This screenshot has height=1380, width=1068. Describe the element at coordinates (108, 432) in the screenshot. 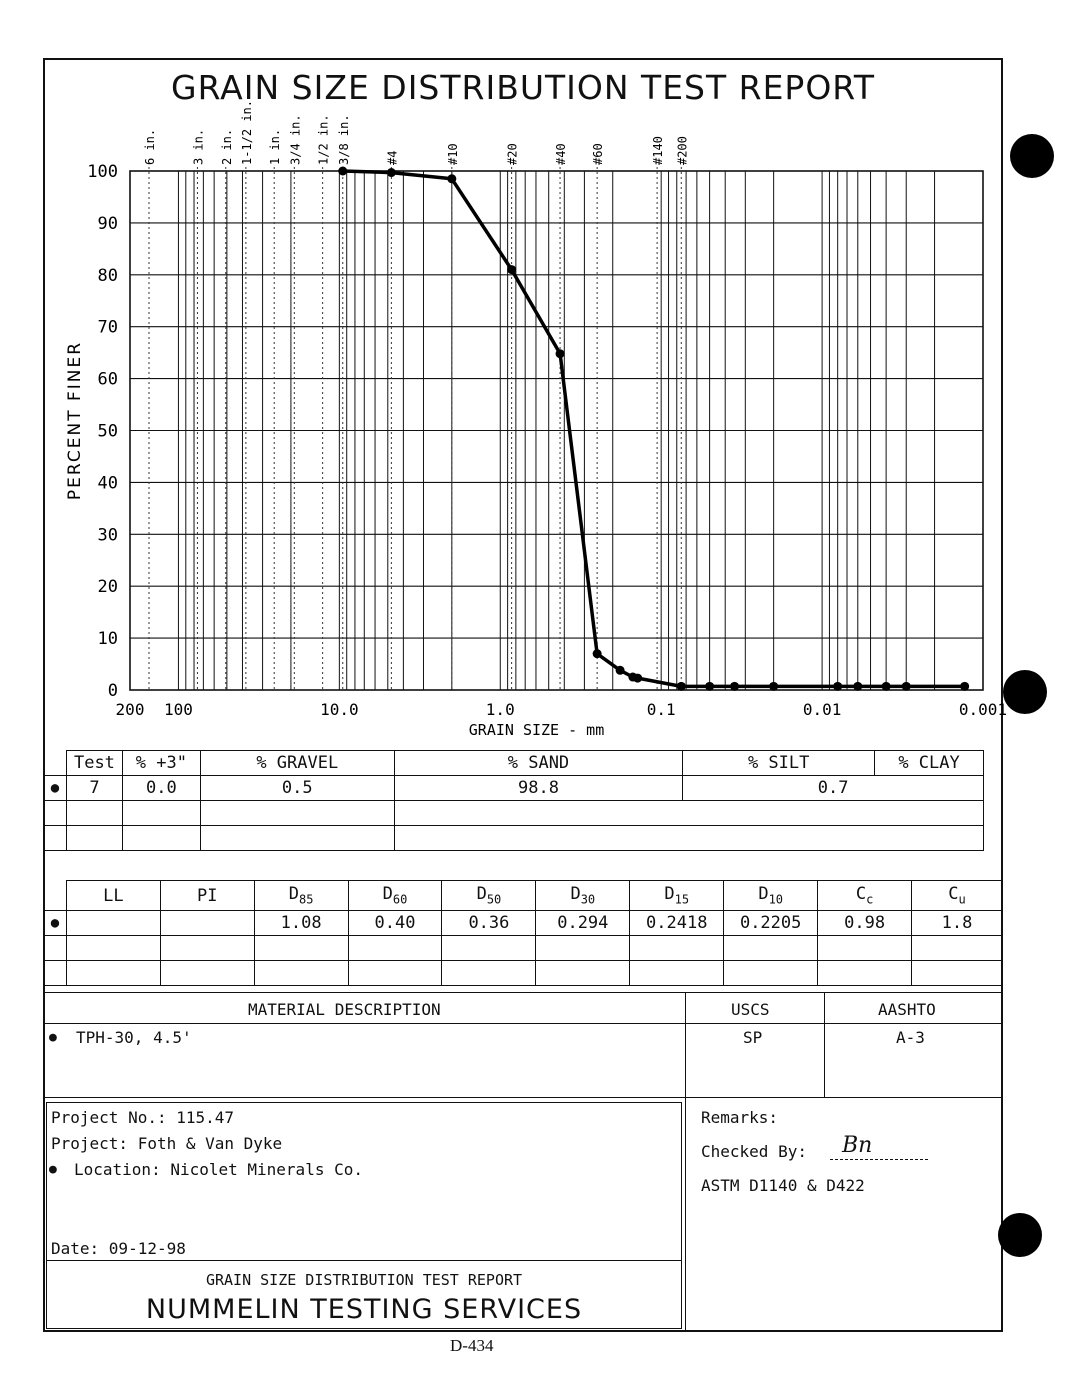

I see `y-tick-label: 50` at that location.